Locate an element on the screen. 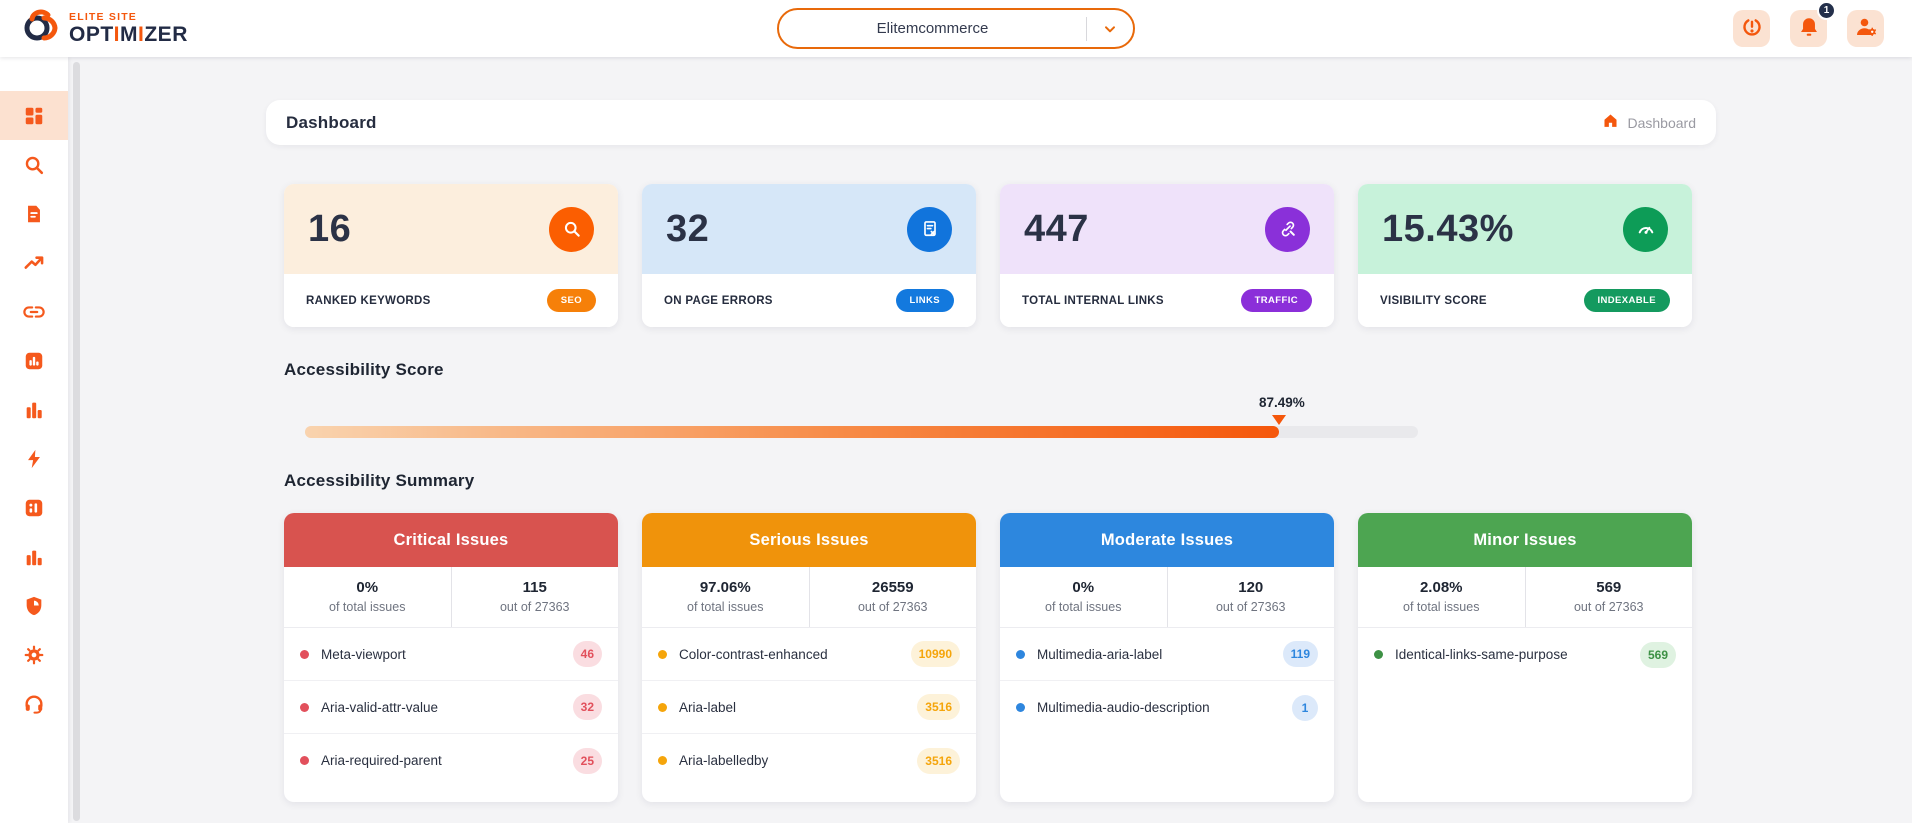 The image size is (1912, 823). sidebar-item-reports is located at coordinates (34, 360).